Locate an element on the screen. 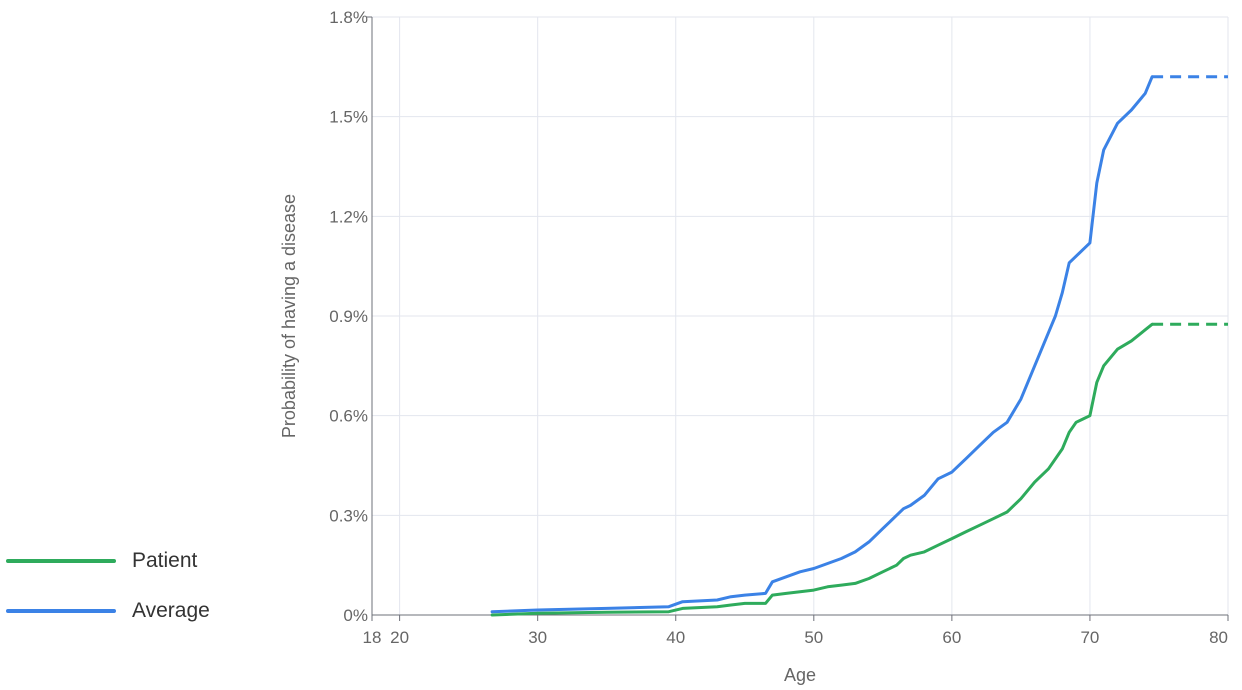 The height and width of the screenshot is (690, 1242). x-tick-label: 60 is located at coordinates (951, 637).